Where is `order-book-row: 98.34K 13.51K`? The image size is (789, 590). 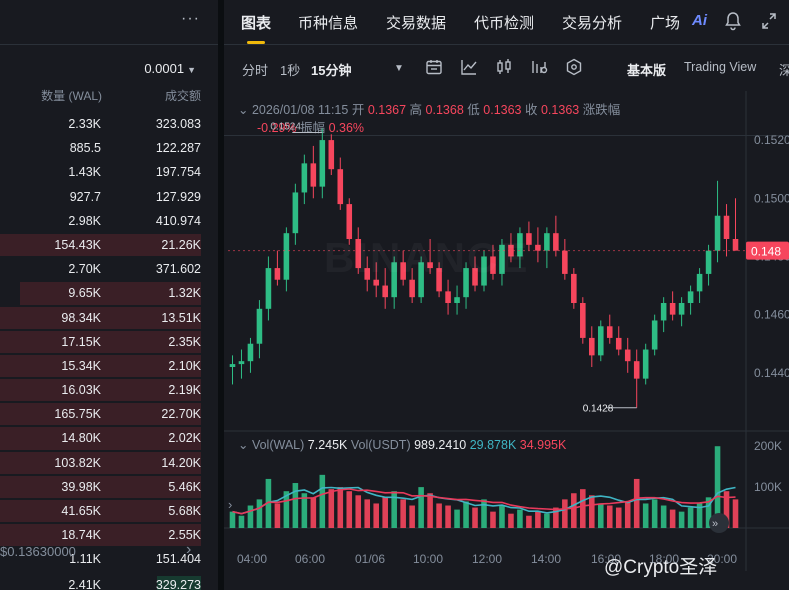 order-book-row: 98.34K 13.51K is located at coordinates (109, 318).